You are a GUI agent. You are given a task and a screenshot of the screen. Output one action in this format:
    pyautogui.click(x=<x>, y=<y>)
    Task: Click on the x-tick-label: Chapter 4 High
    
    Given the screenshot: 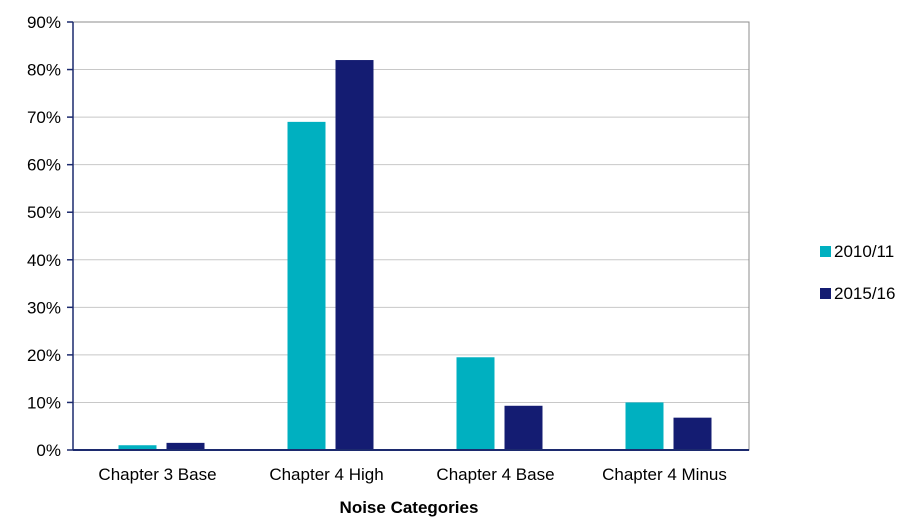 What is the action you would take?
    pyautogui.click(x=326, y=474)
    